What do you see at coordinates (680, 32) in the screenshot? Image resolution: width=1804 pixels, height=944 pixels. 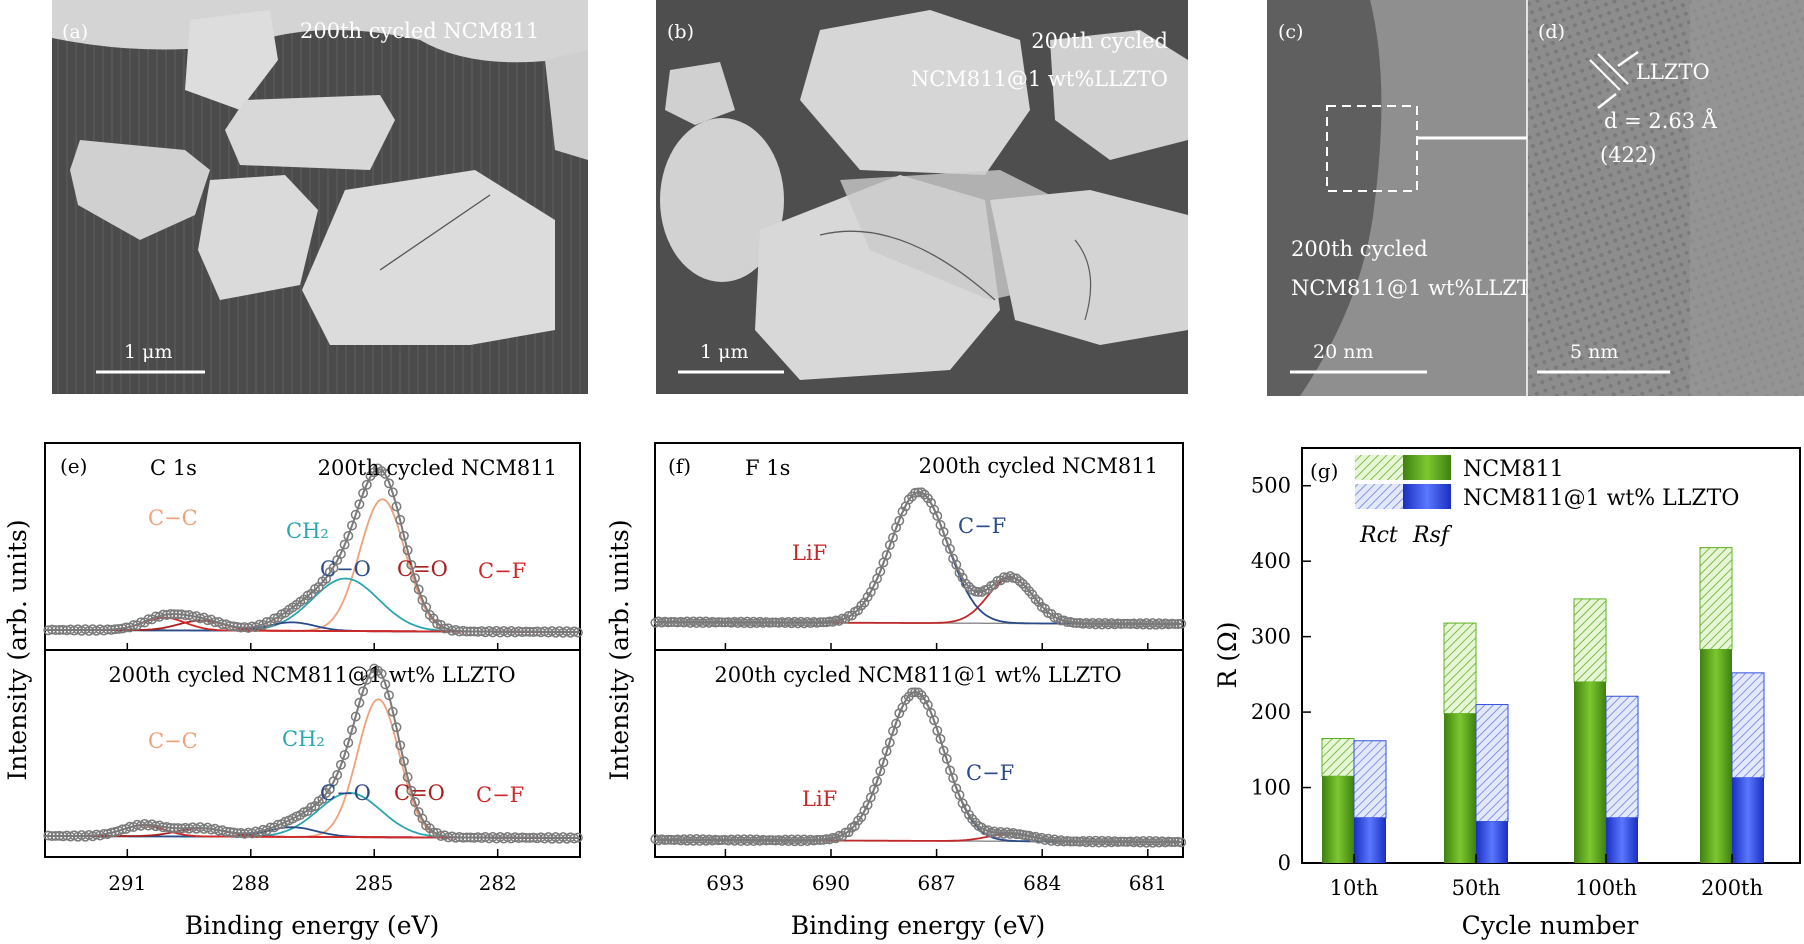 I see `micrograph-b-label: (b)` at bounding box center [680, 32].